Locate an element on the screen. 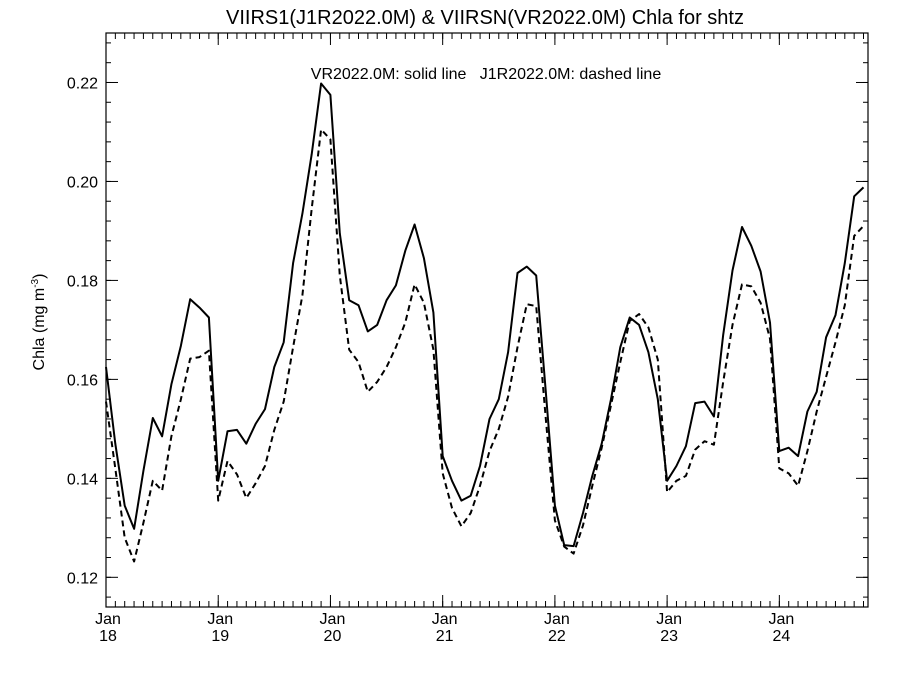 The height and width of the screenshot is (675, 900). y-tick-label: 0.12 is located at coordinates (82, 578).